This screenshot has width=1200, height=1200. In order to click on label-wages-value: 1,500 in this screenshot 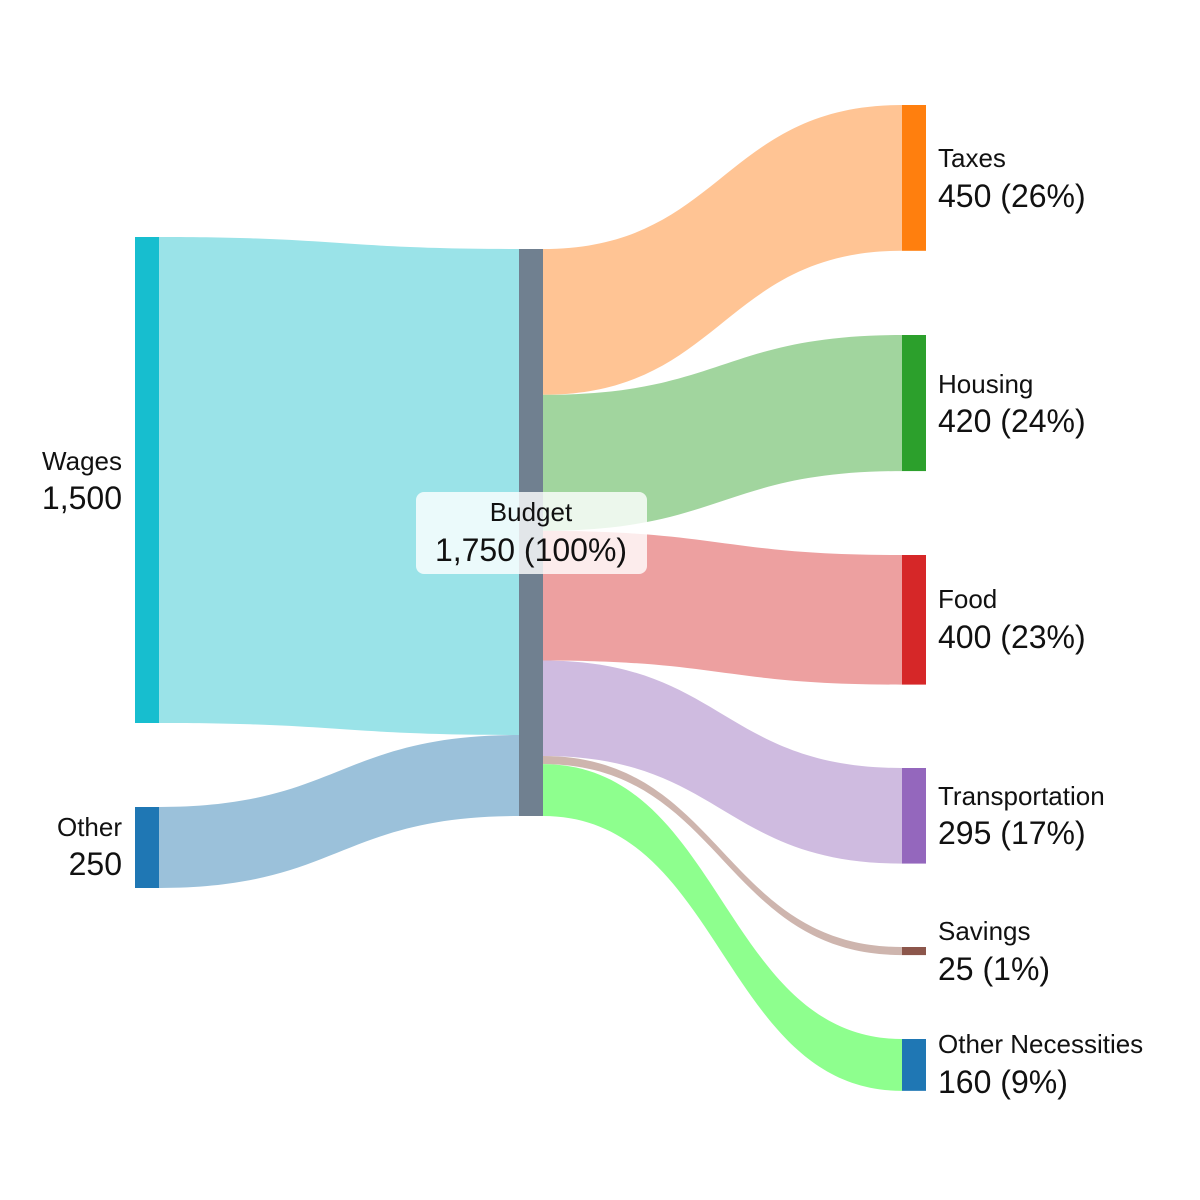, I will do `click(82, 498)`.